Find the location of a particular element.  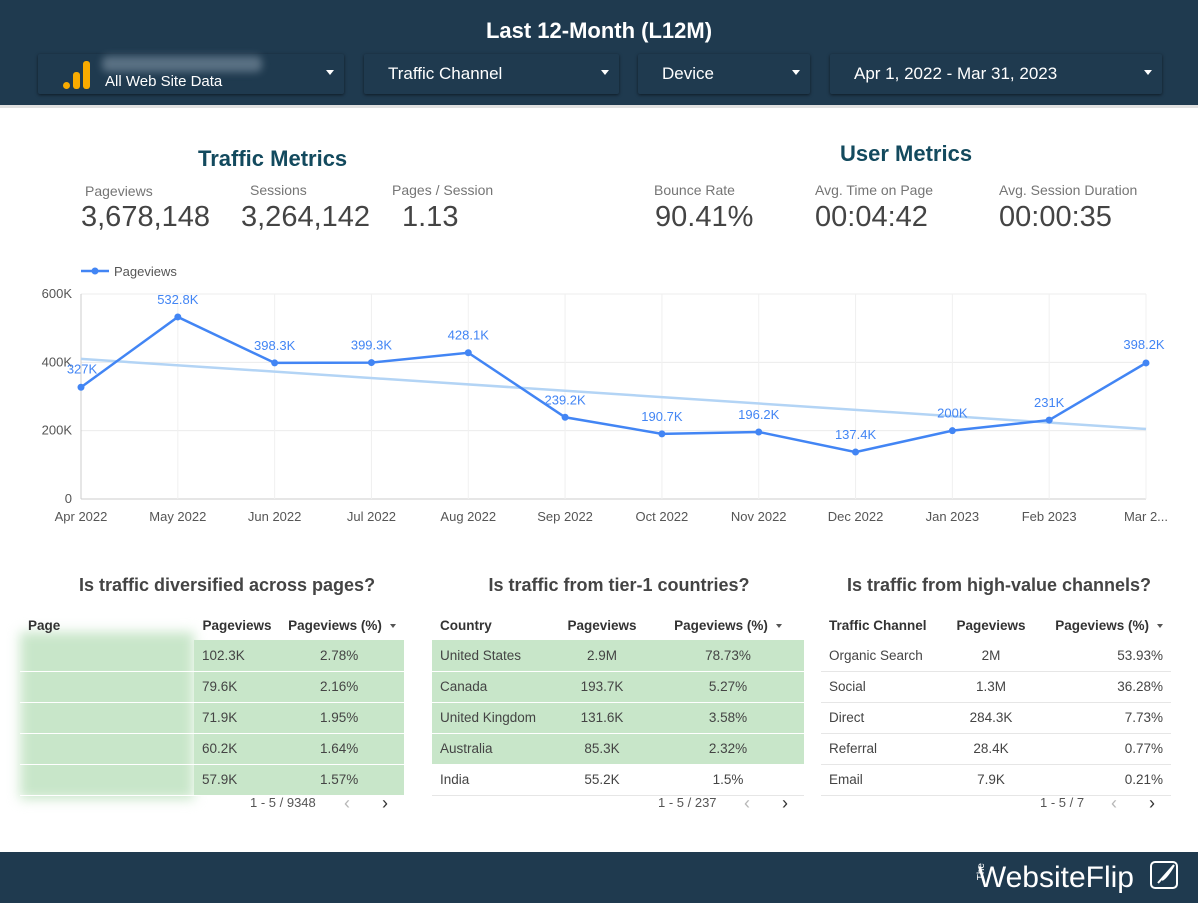

country-cell: United Kingdom is located at coordinates (492, 718).